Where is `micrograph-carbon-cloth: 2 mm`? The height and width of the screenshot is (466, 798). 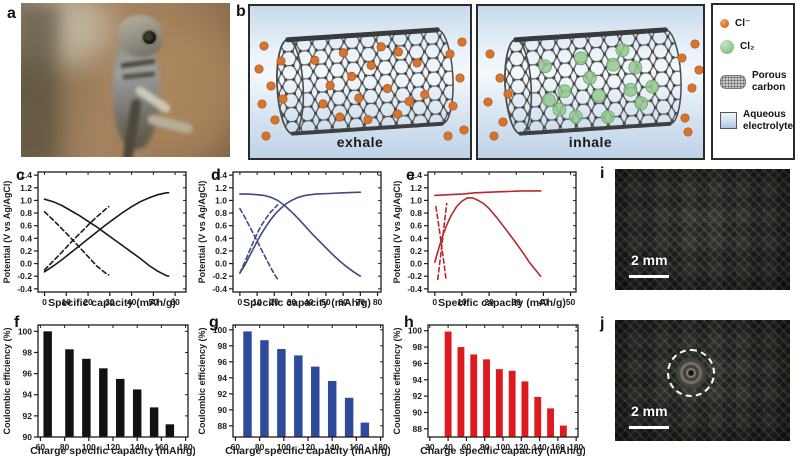
micrograph-carbon-cloth: 2 mm is located at coordinates (702, 229).